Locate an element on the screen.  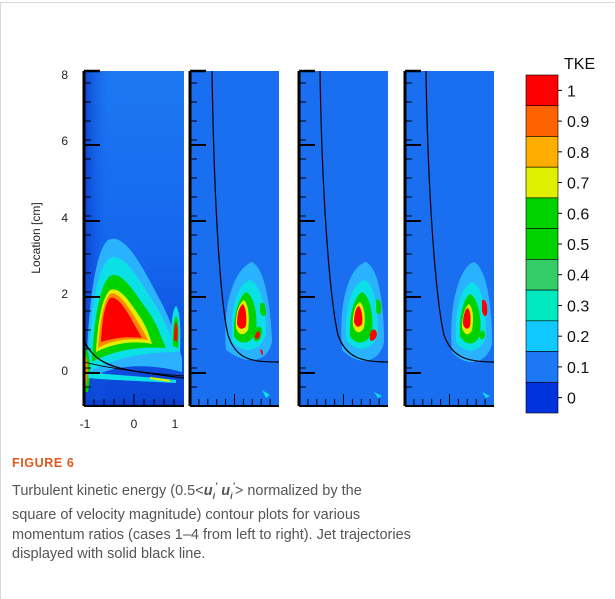
colorbar-labels: 1 0.9 0.8 0.7 0.6 0.5 0.4 0.3 0.2 0.1 0 is located at coordinates (578, 245).